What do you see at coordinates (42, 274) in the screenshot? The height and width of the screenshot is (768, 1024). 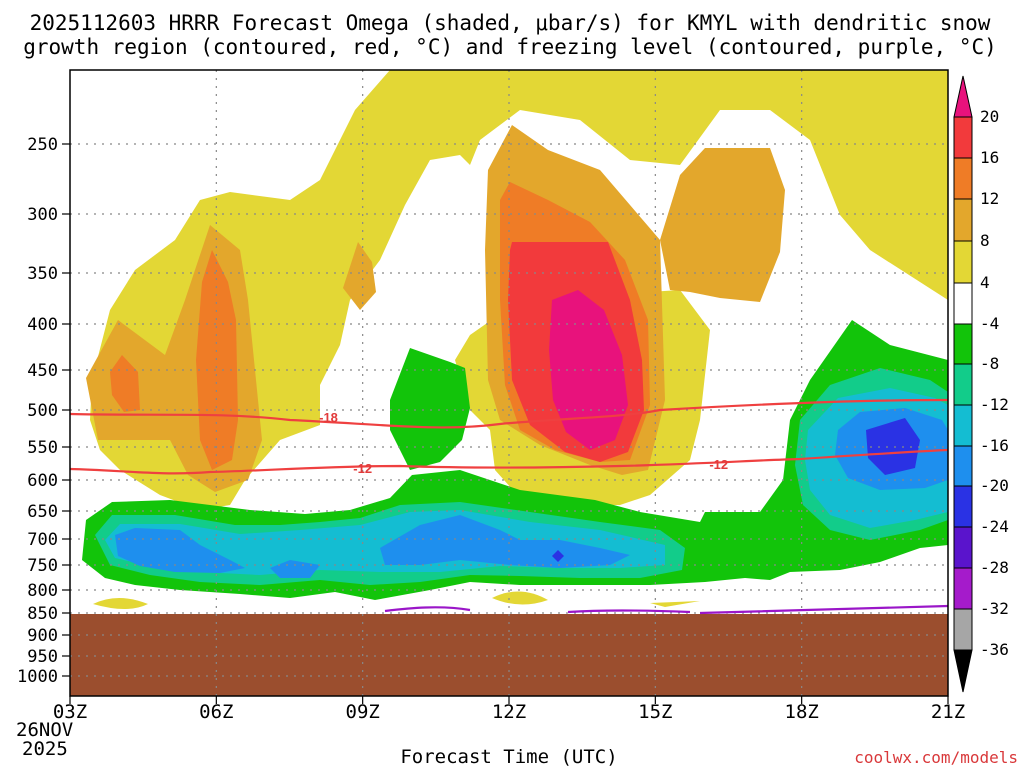 I see `y-tick-label: 350` at bounding box center [42, 274].